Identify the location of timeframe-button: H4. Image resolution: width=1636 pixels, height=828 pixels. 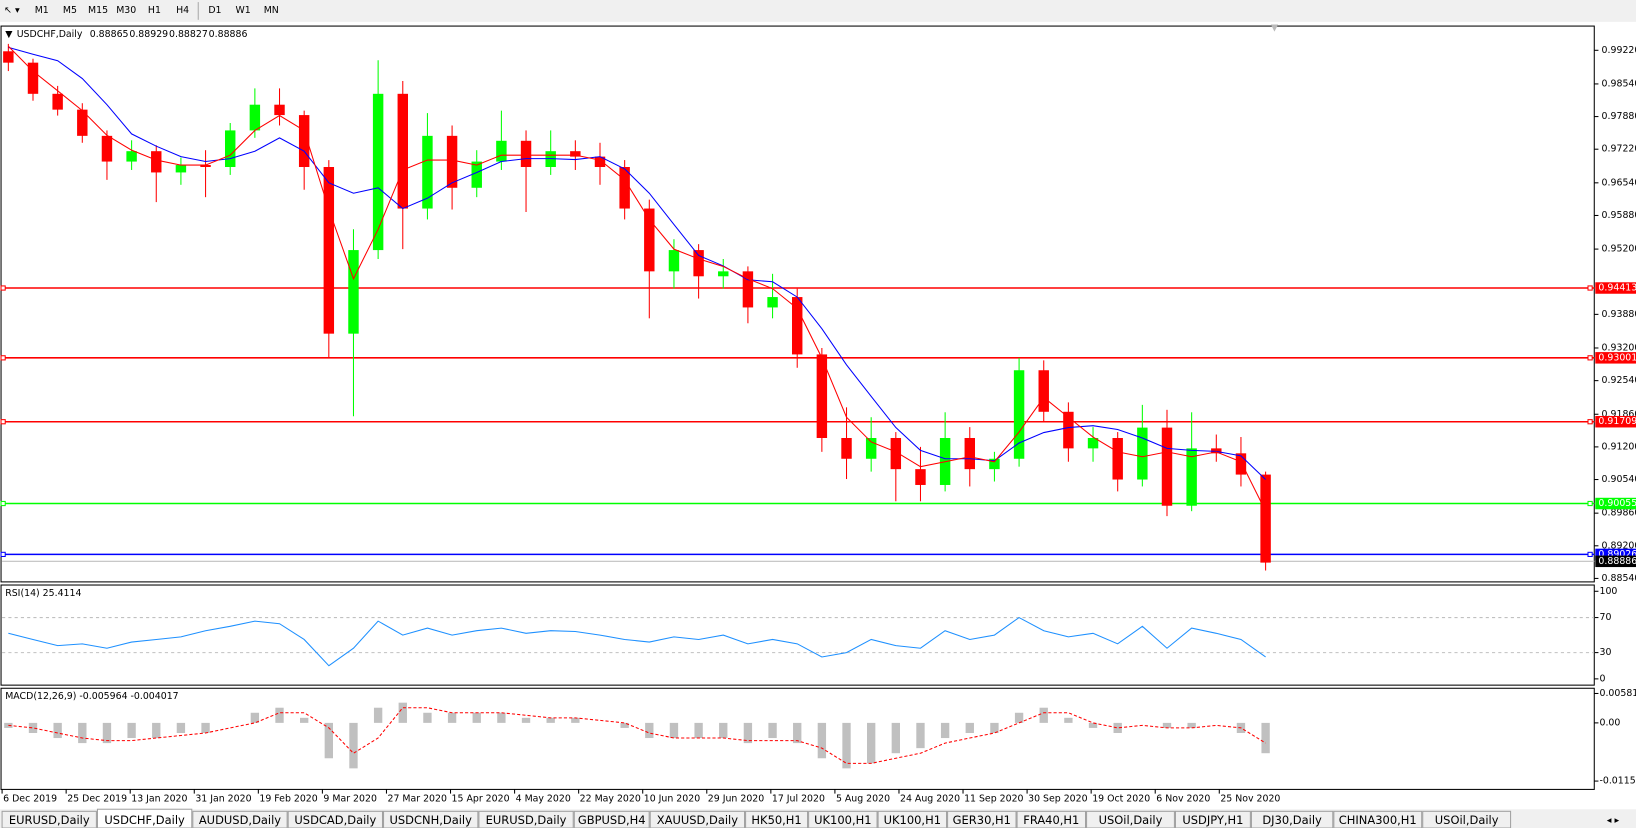
(182, 10).